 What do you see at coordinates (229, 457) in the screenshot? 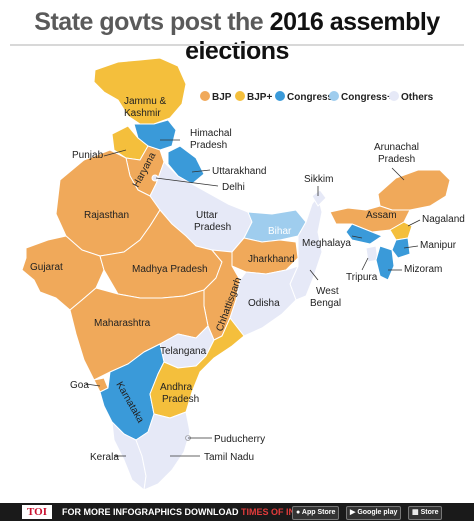
I see `label-tamil-nadu: Tamil Nadu` at bounding box center [229, 457].